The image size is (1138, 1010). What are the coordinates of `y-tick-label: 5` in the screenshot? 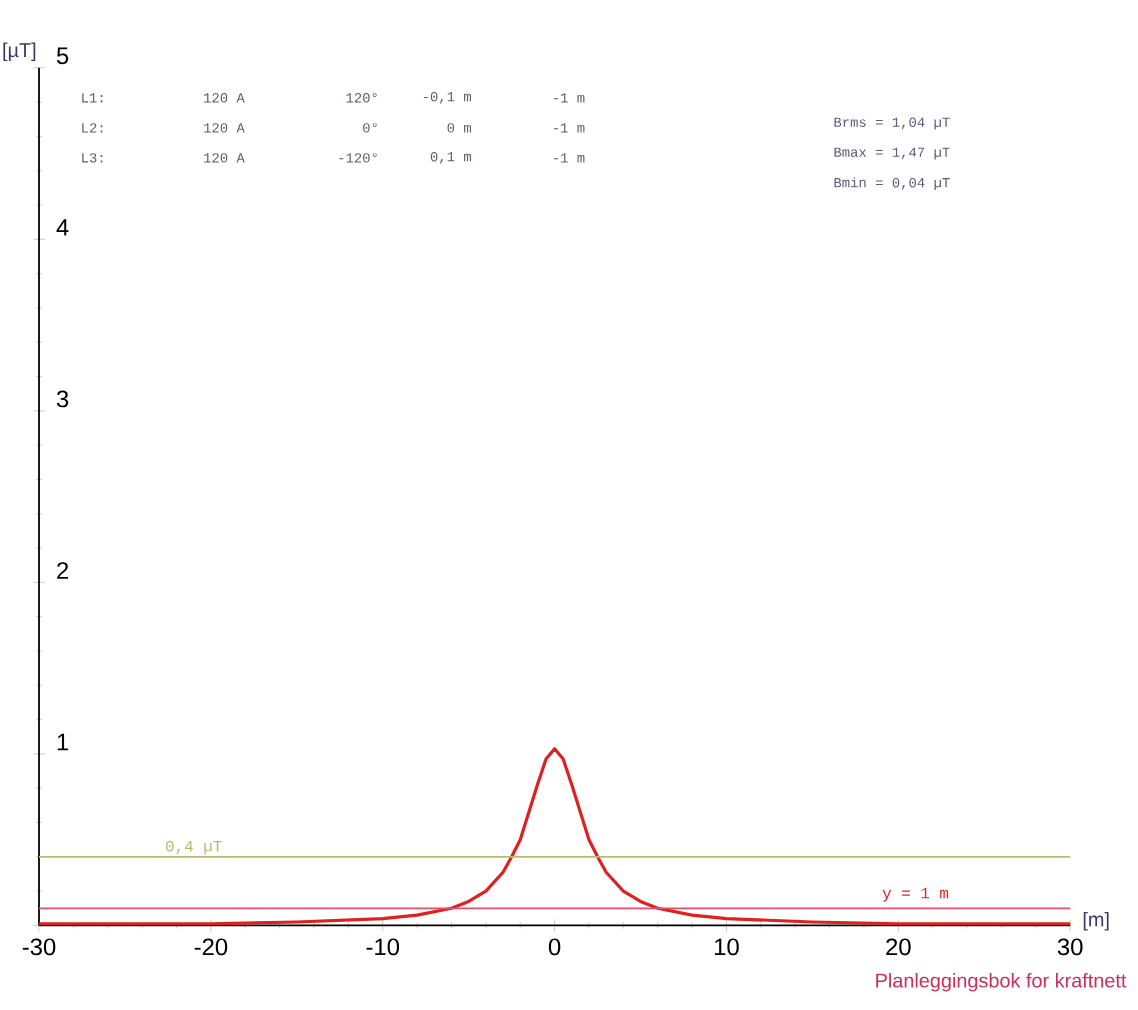 It's located at (62, 56).